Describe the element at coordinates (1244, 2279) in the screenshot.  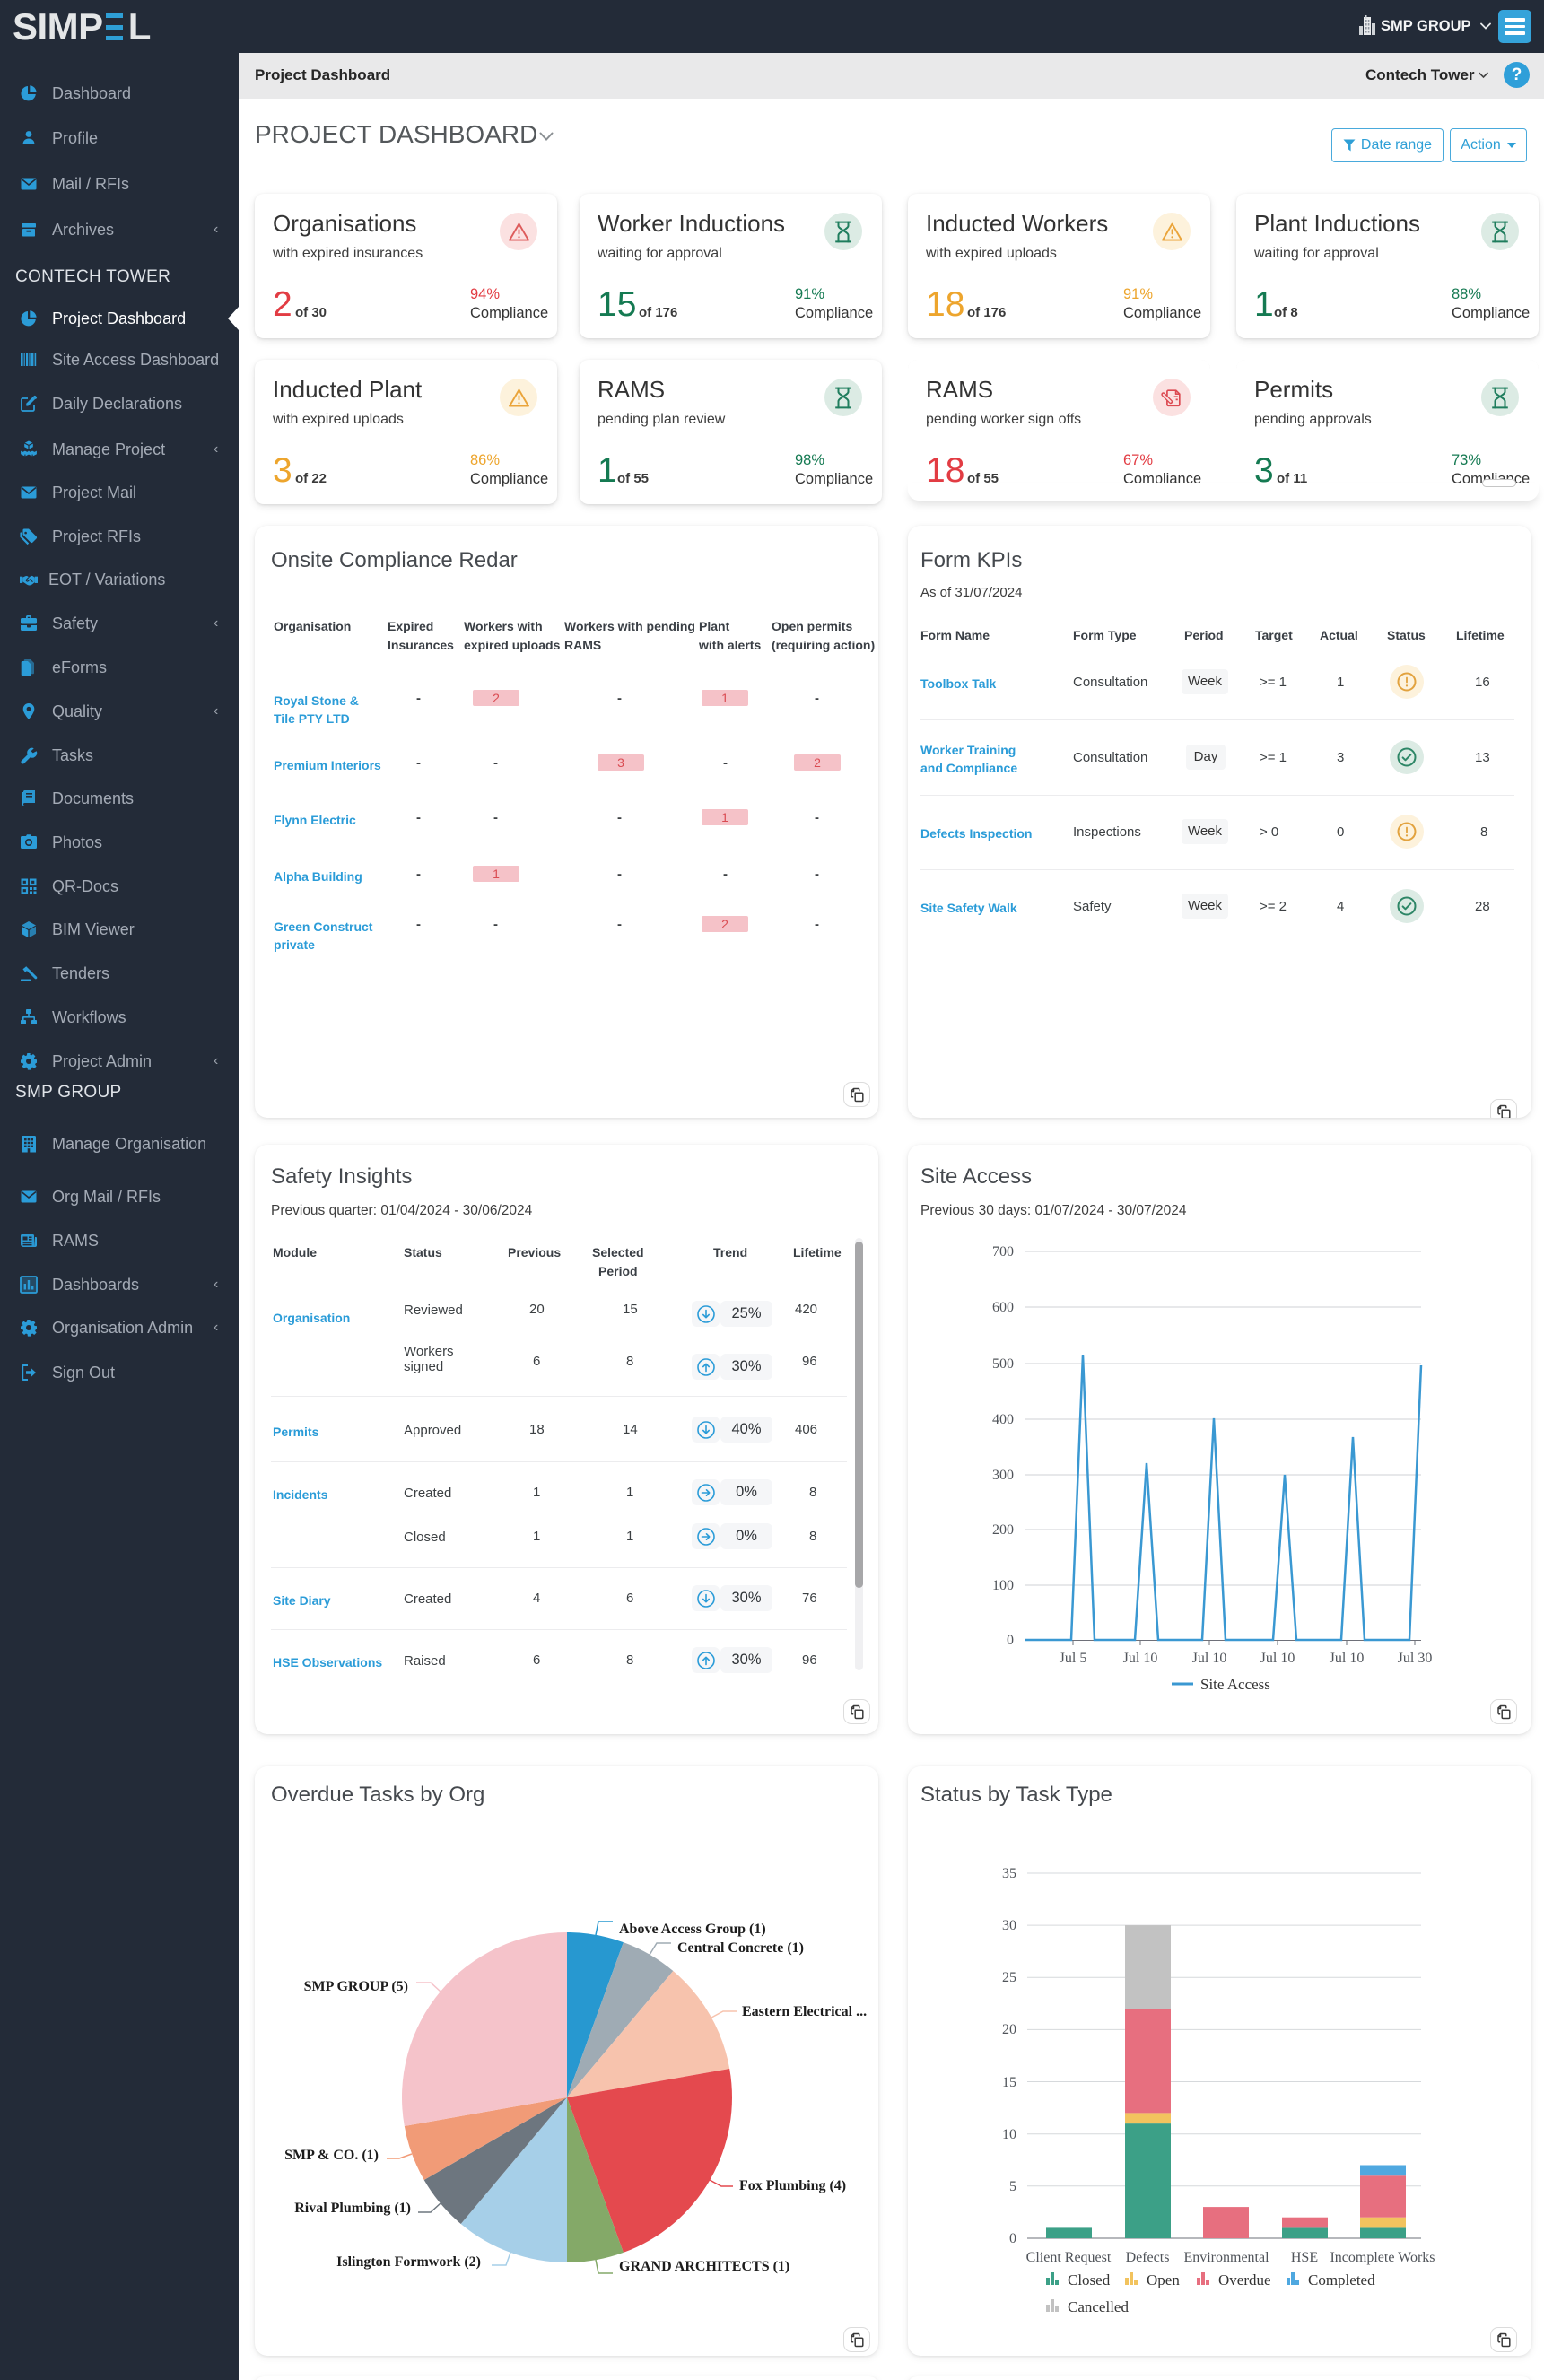
I see `svg-text: Overdue` at that location.